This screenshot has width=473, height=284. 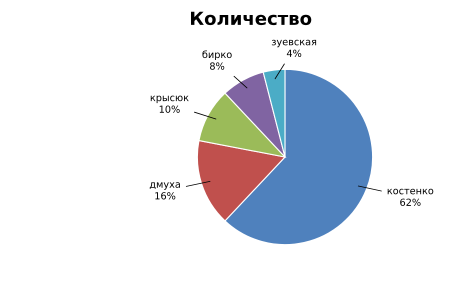 I want to click on slice-label: дмуха, so click(x=165, y=186).